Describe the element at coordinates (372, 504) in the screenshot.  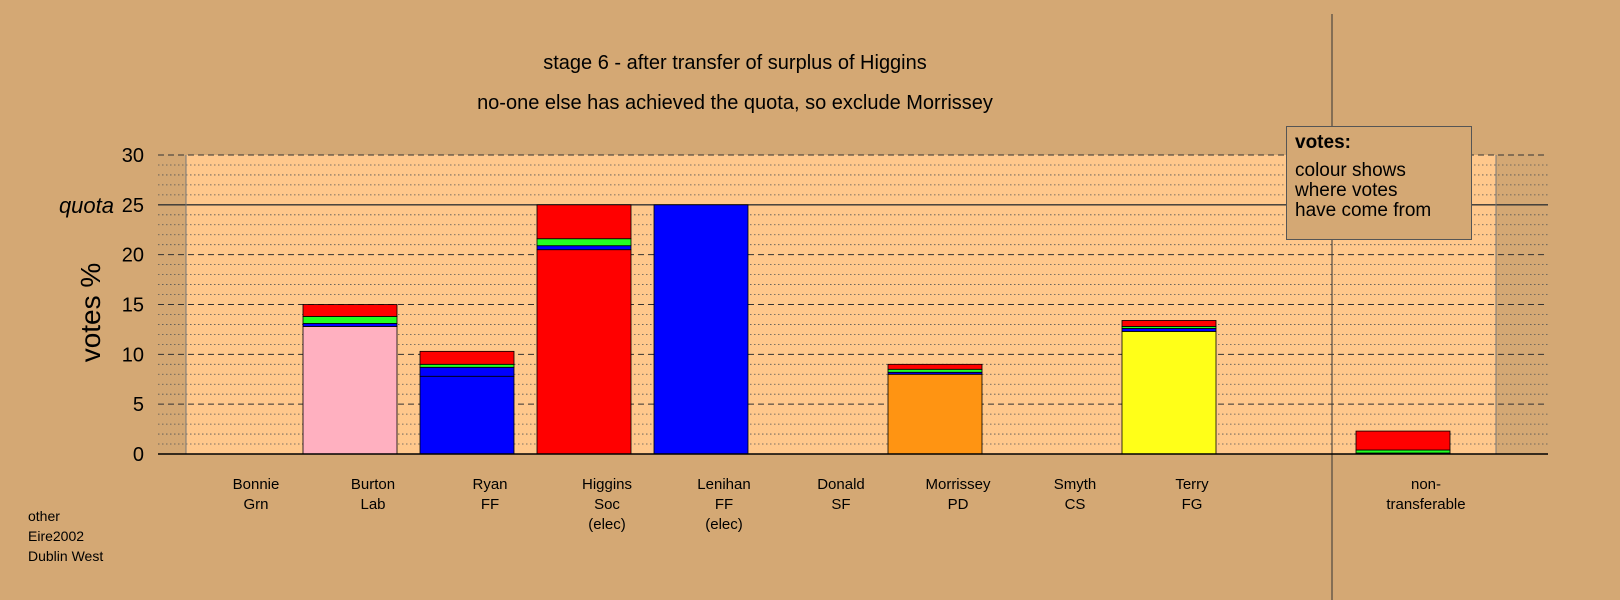
I see `category-label: Lab` at that location.